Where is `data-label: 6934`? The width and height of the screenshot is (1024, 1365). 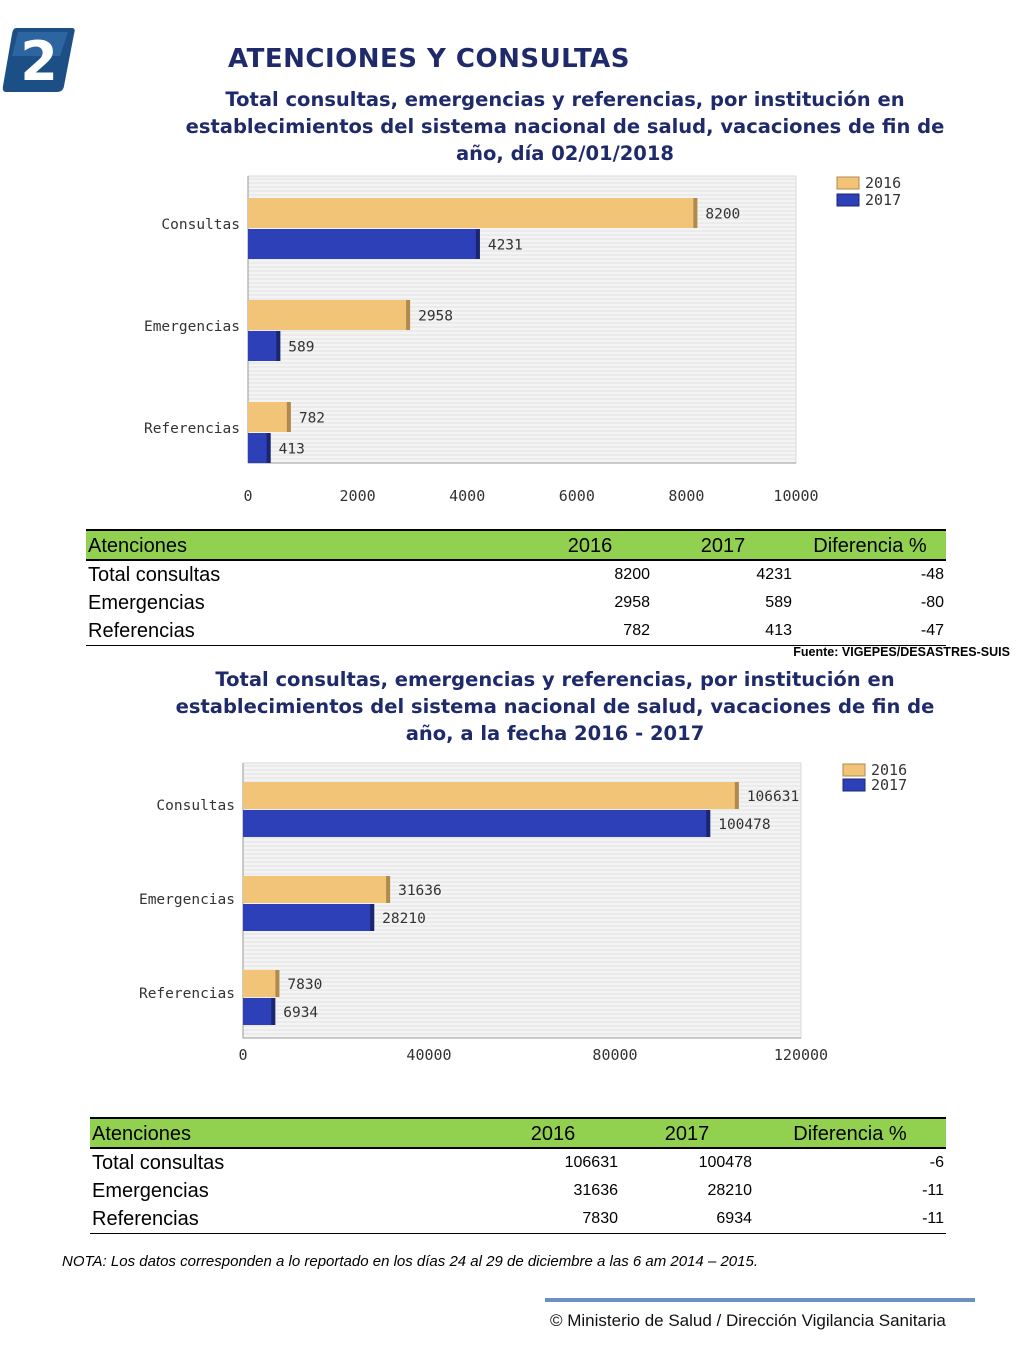 data-label: 6934 is located at coordinates (300, 1013).